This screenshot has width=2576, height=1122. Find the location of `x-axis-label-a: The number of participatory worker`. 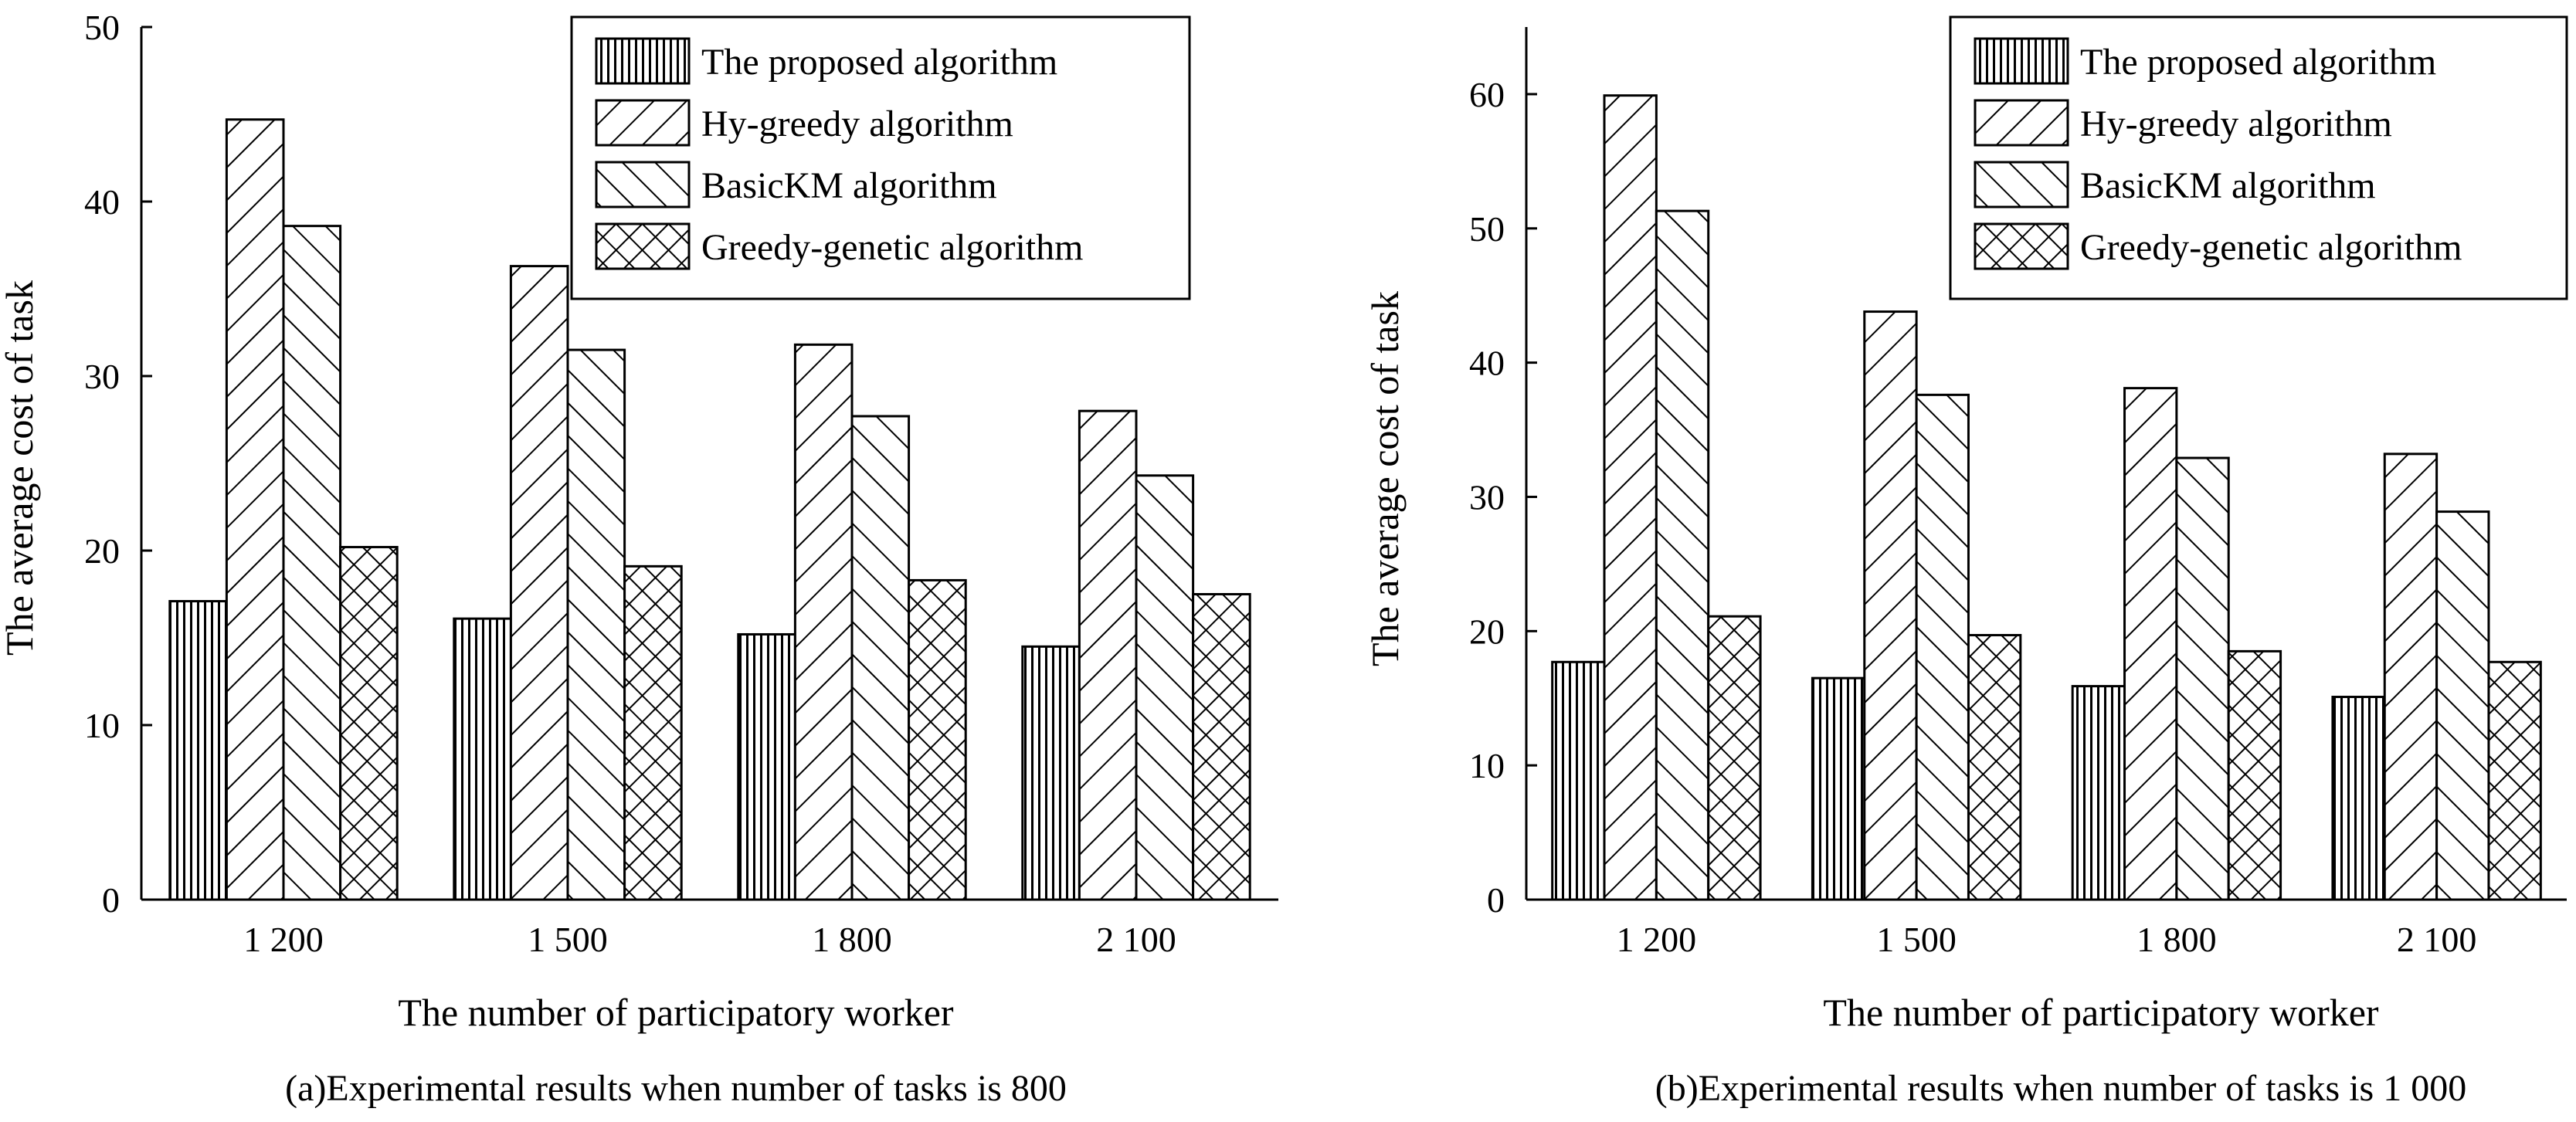

x-axis-label-a: The number of participatory worker is located at coordinates (676, 1012).